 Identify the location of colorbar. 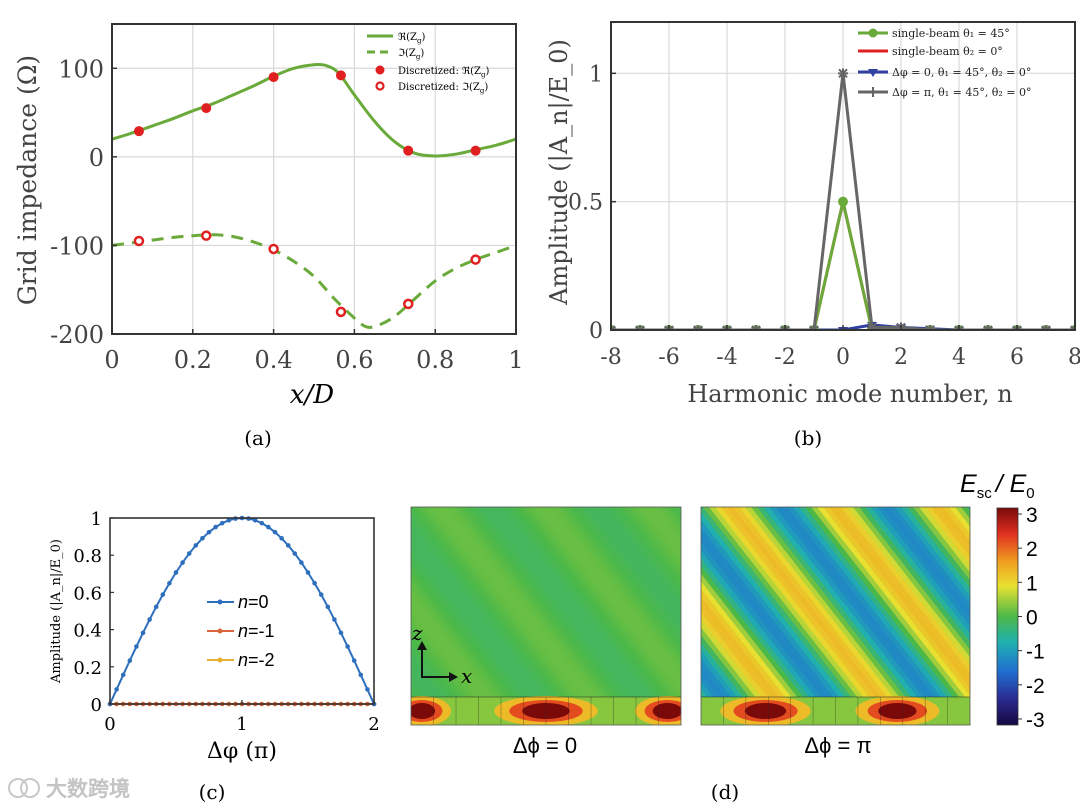
(1007, 616).